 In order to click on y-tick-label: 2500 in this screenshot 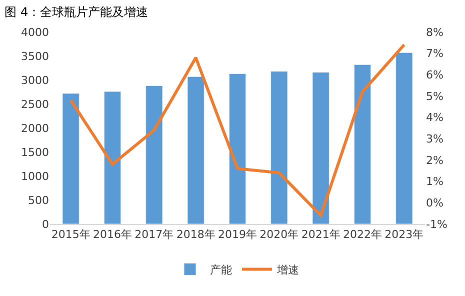, I will do `click(35, 104)`.